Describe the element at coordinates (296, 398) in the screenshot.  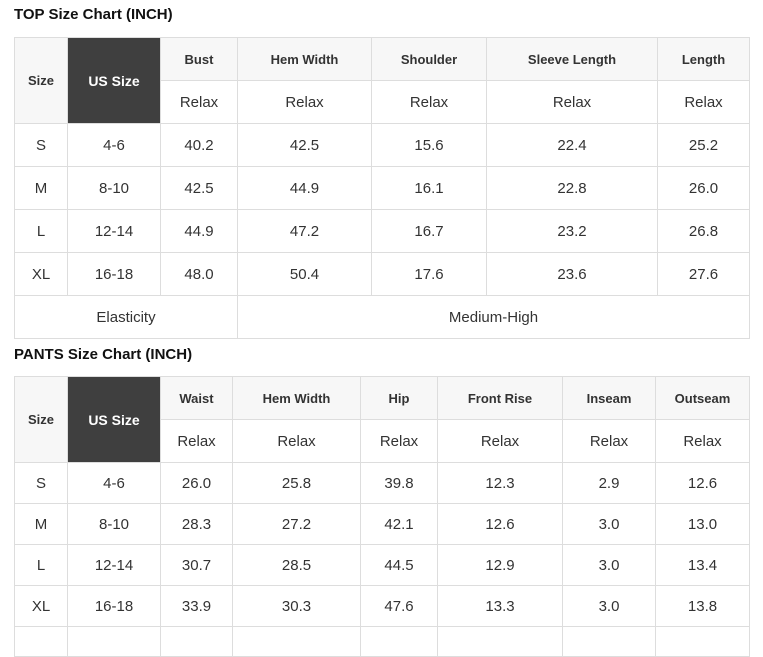
I see `pants-column-header-hem-width: Hem Width` at that location.